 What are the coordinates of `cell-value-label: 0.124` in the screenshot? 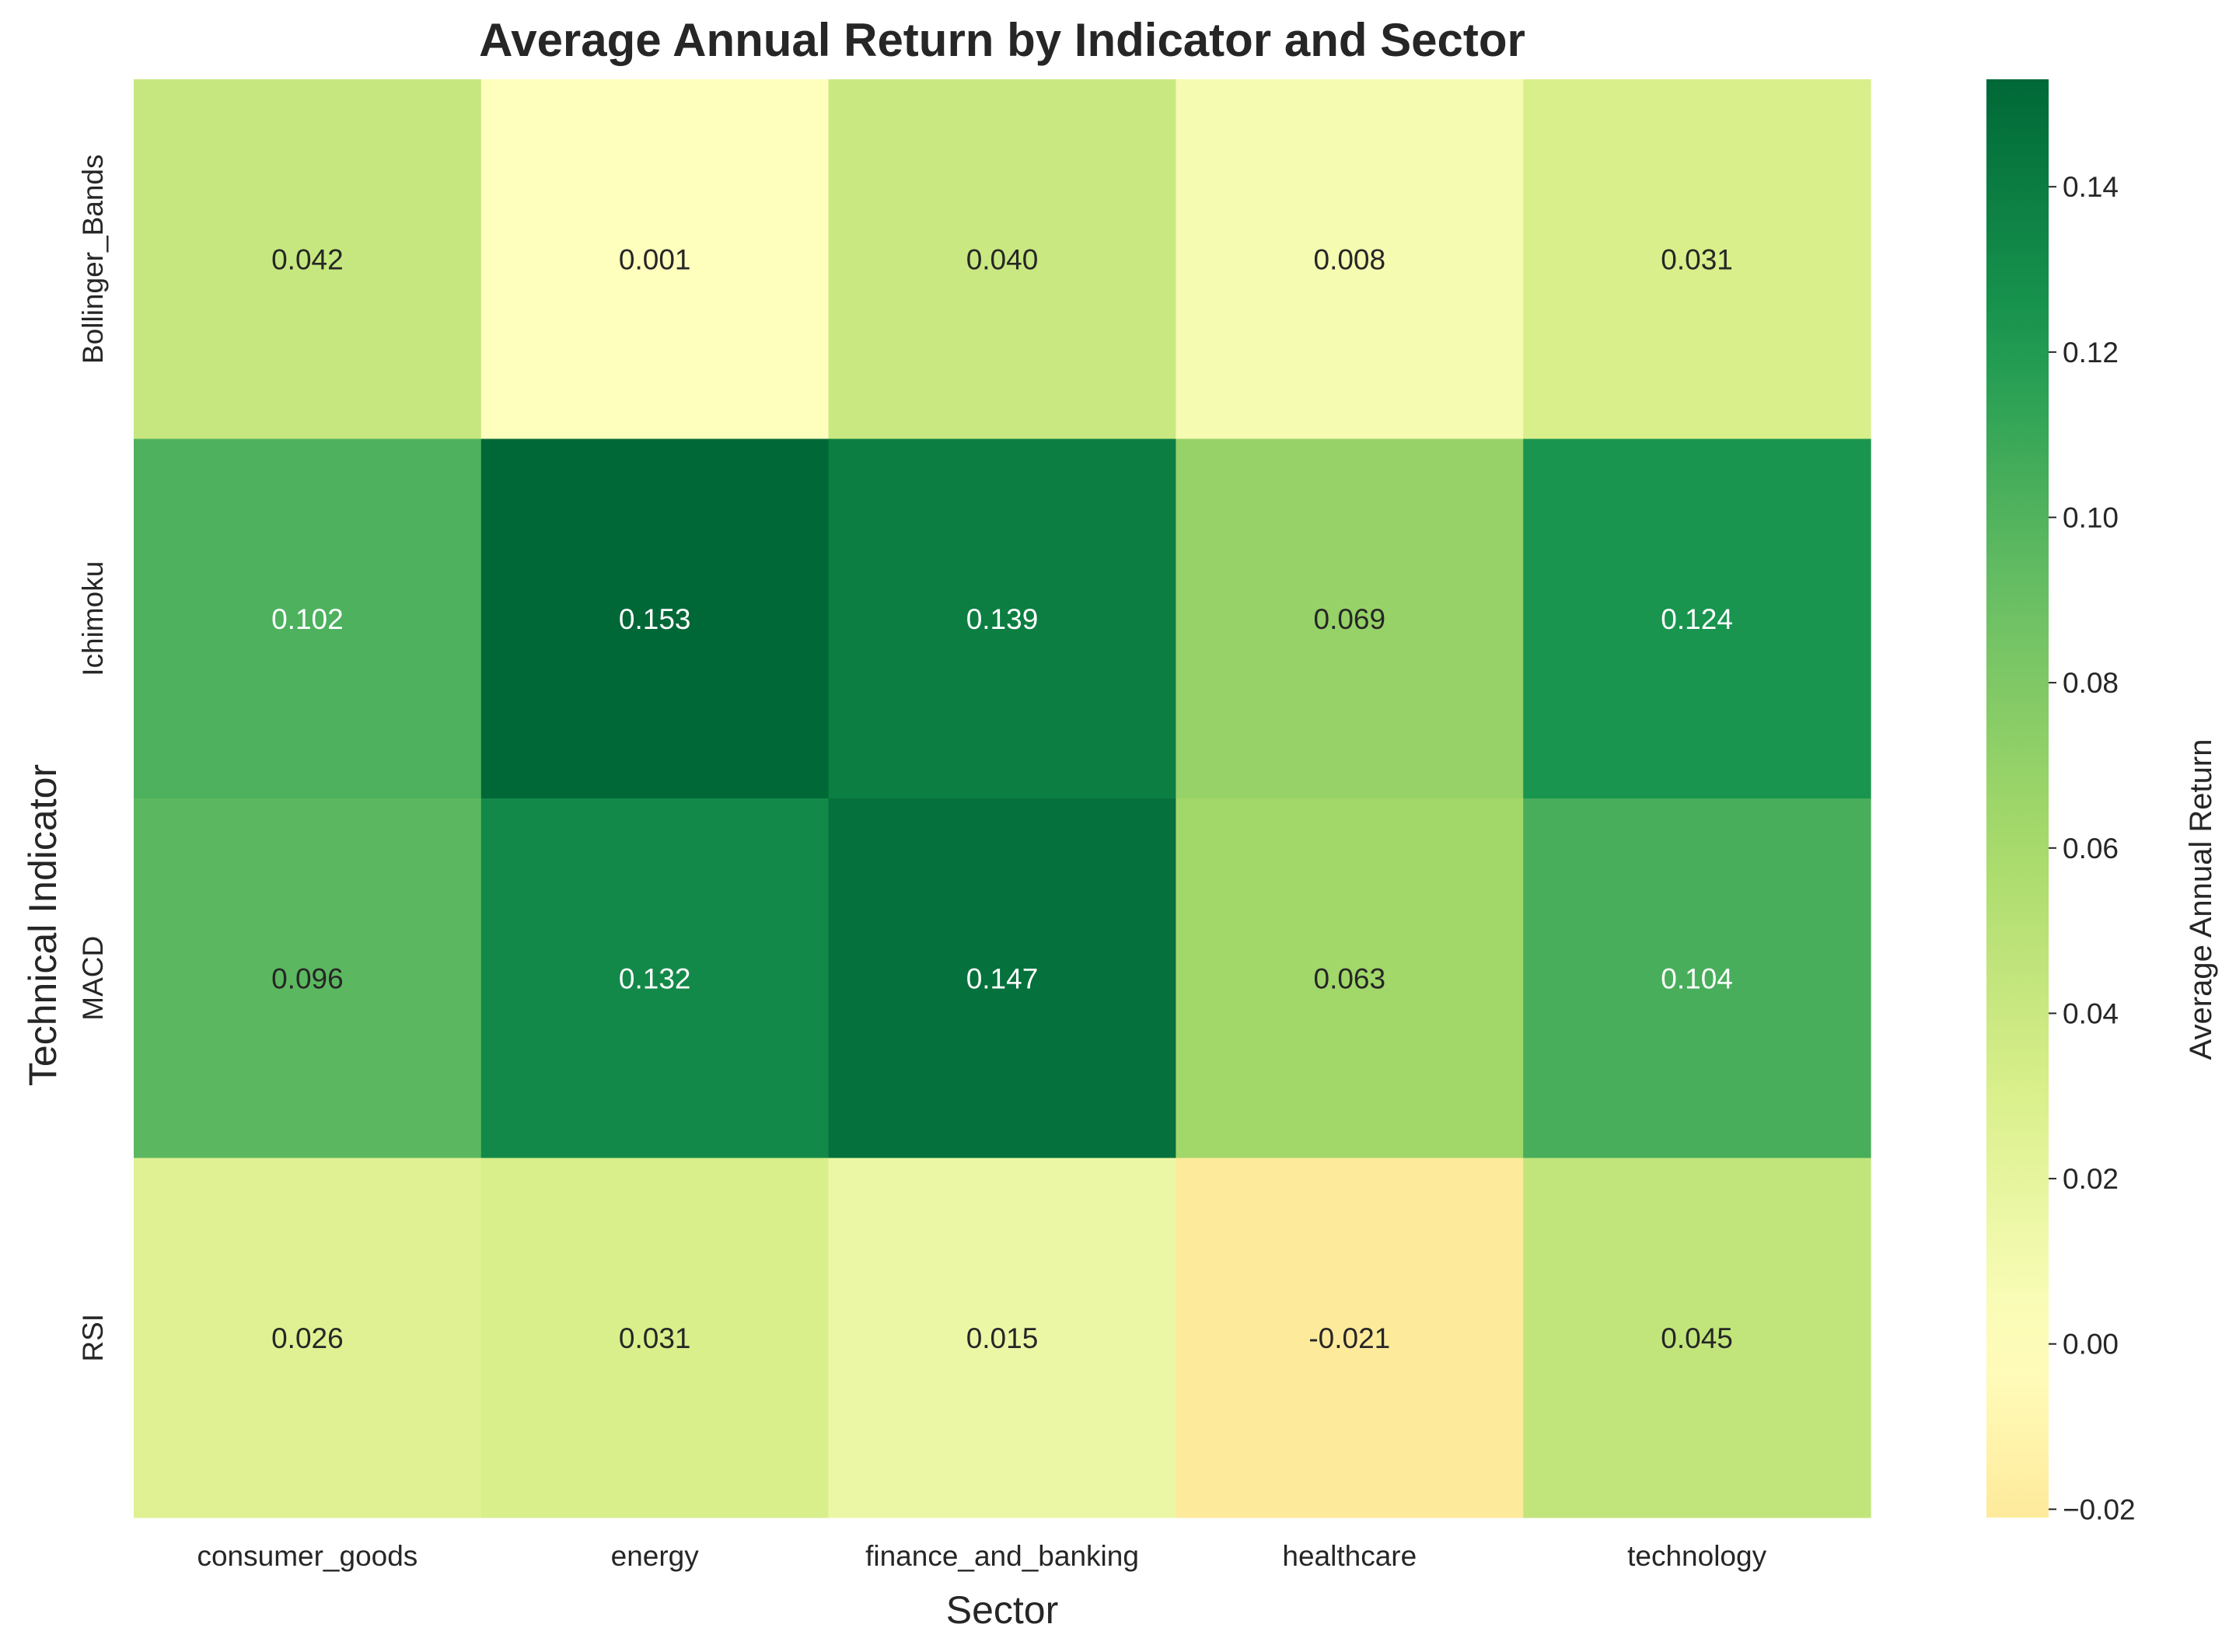 It's located at (1697, 619).